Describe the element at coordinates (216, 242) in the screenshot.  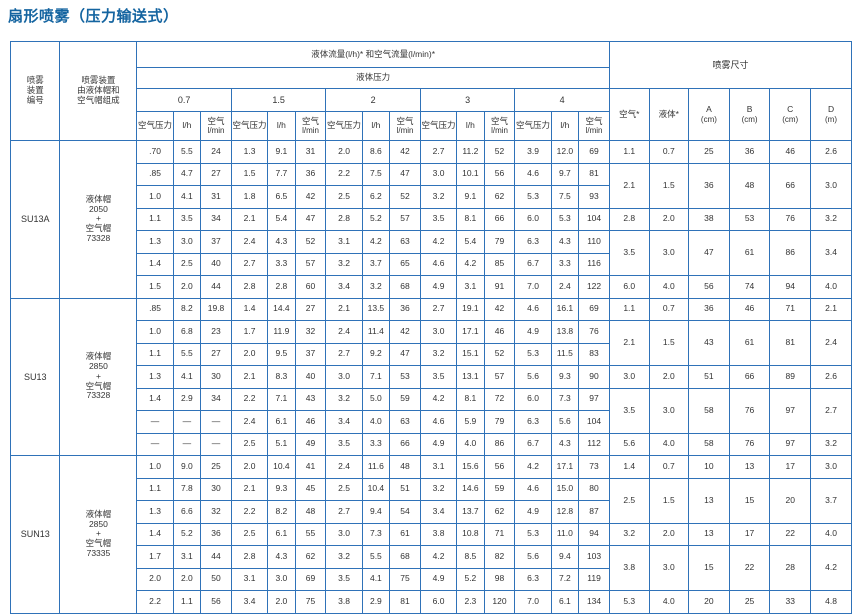
I see `cell-value: 37` at that location.